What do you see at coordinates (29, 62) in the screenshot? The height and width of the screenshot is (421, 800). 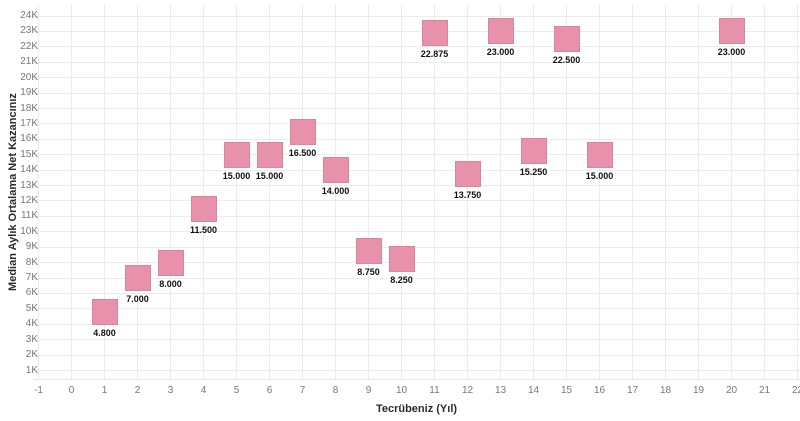 I see `y-tick-label: 21K` at bounding box center [29, 62].